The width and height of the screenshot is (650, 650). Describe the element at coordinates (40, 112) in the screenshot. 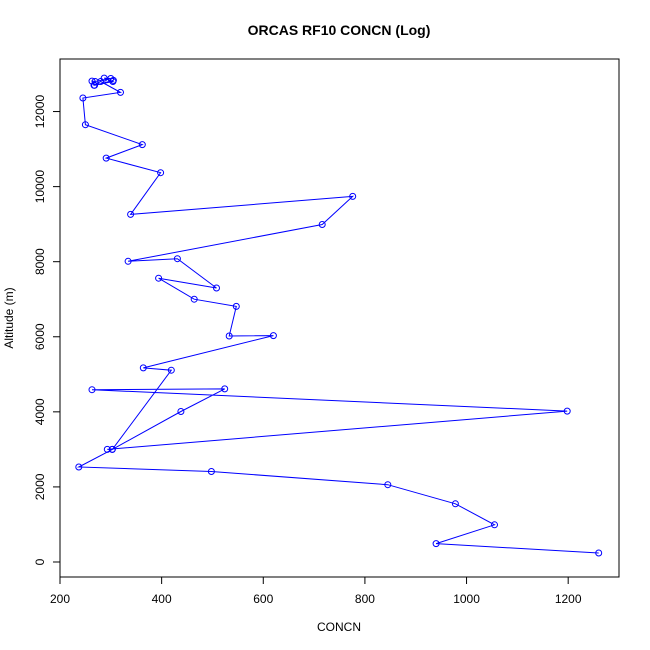

I see `y-tick-label: 12000` at that location.